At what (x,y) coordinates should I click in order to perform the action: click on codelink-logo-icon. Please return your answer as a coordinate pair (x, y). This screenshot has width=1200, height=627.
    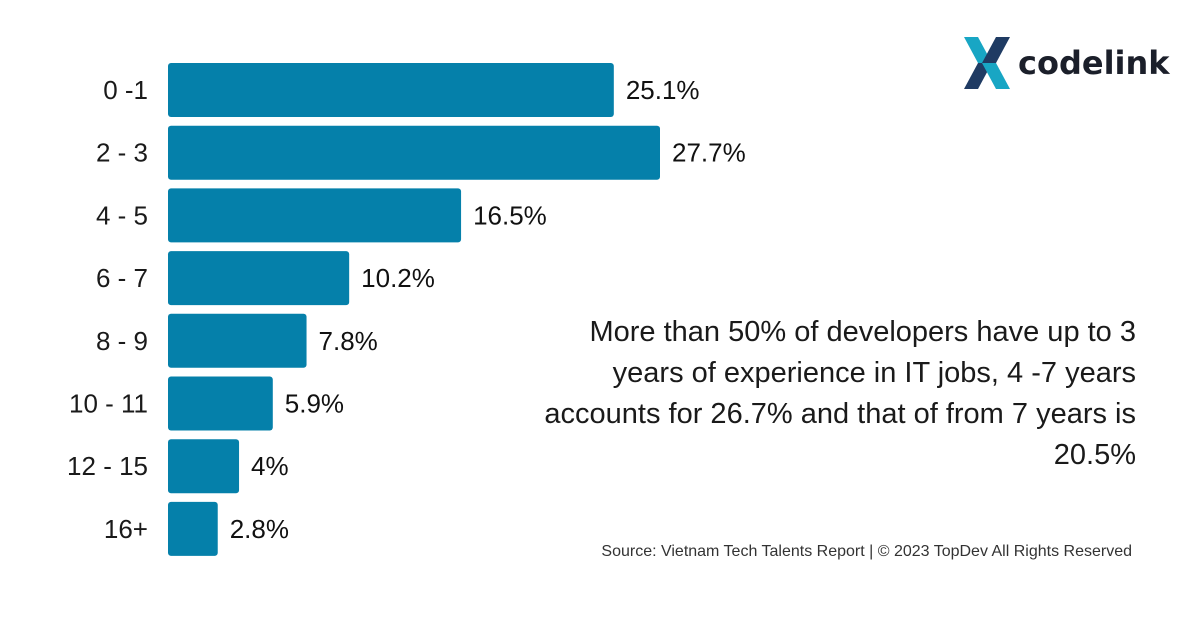
    Looking at the image, I should click on (987, 63).